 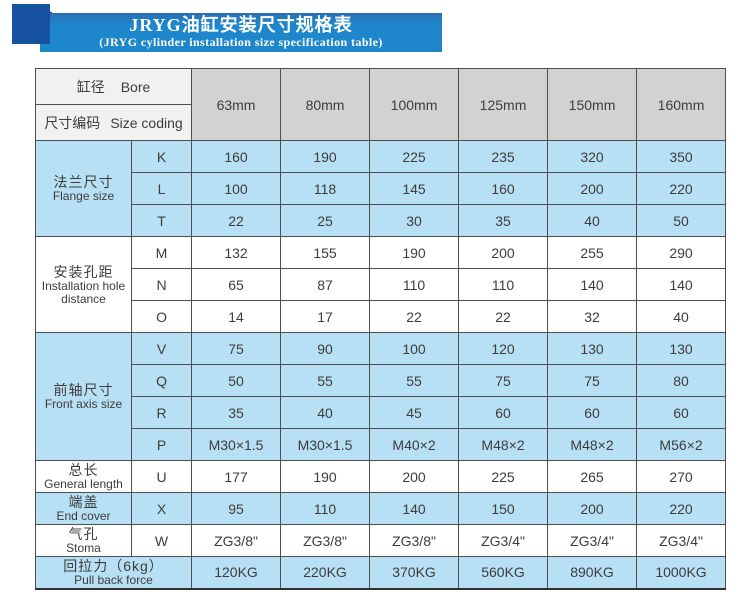 I want to click on value-cell: 370KG, so click(x=414, y=572).